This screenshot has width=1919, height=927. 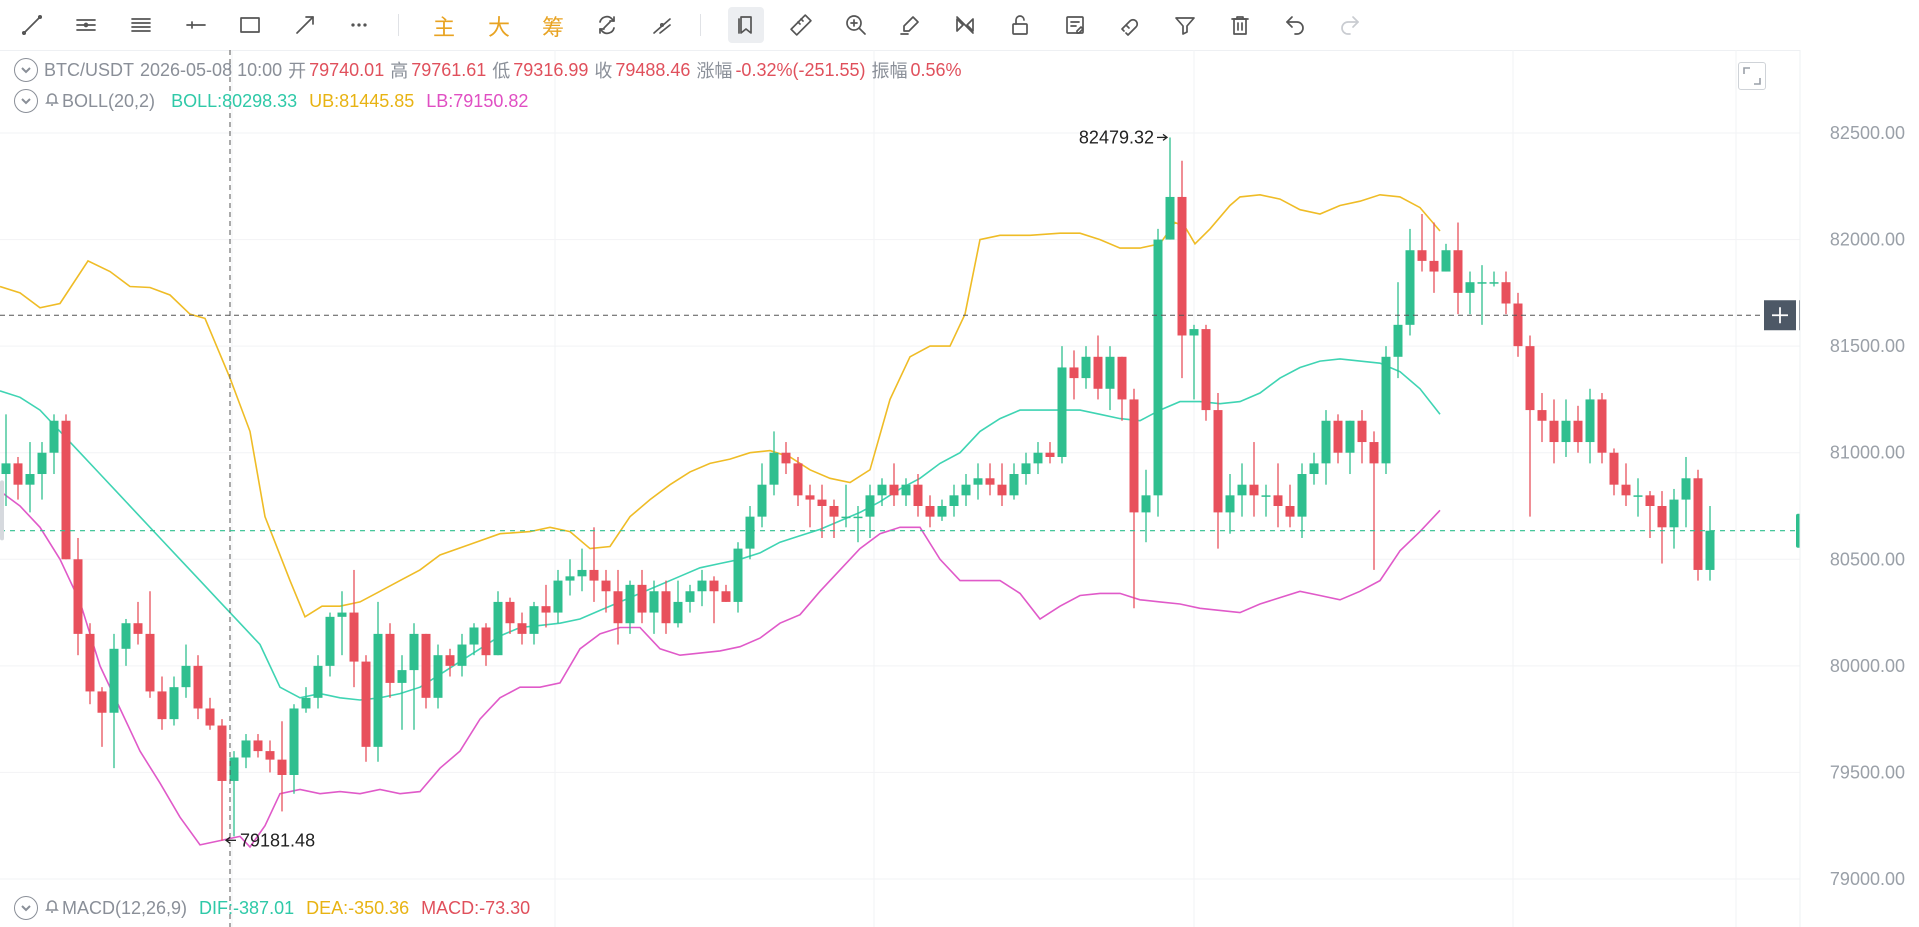 I want to click on more-icon, so click(x=359, y=25).